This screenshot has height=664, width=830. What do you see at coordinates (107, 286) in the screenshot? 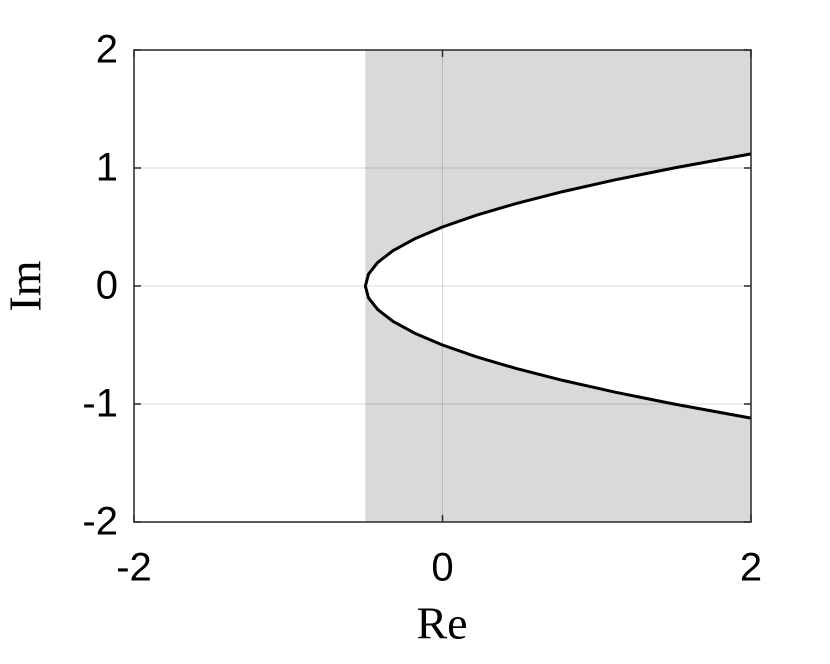
I see `y-tick-label: 0` at bounding box center [107, 286].